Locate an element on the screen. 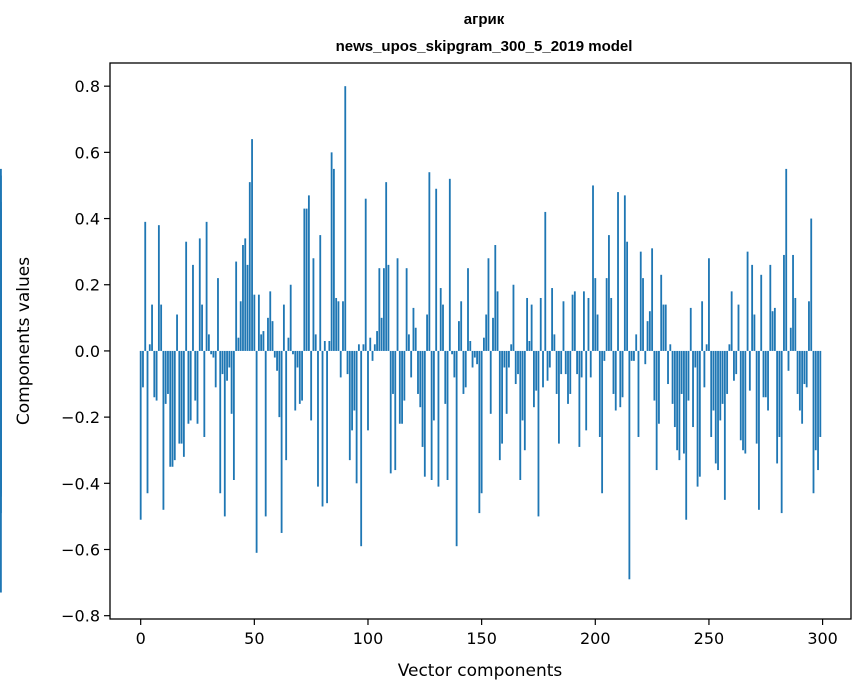  x-tick-label: 150 is located at coordinates (481, 638).